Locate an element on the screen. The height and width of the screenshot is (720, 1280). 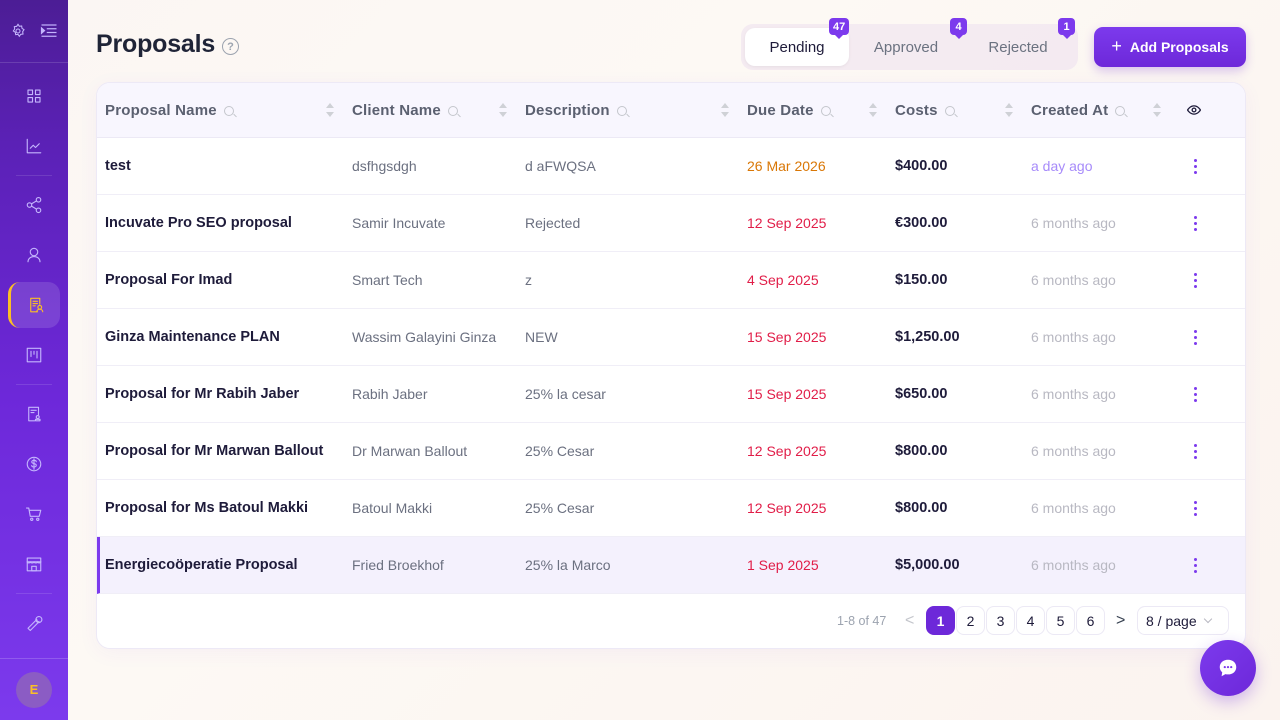
column-label: Created At is located at coordinates (1070, 110).